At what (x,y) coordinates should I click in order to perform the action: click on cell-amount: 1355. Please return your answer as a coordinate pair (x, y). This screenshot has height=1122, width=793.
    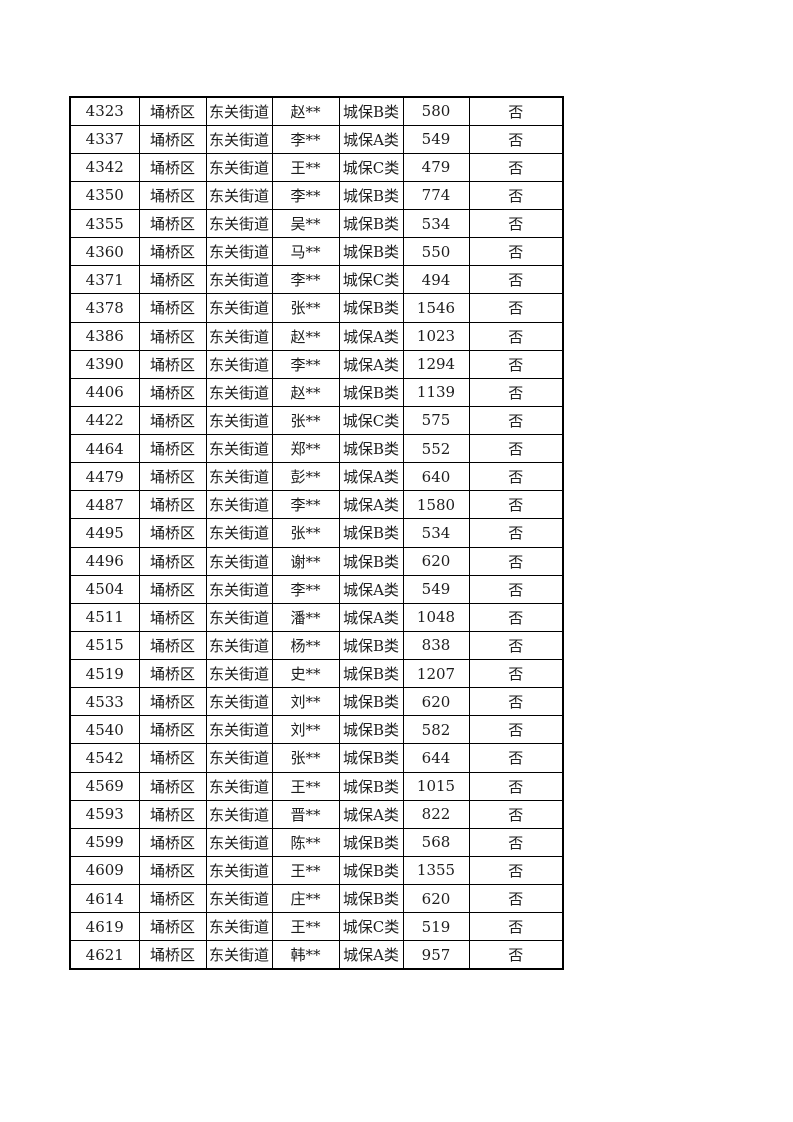
    Looking at the image, I should click on (436, 870).